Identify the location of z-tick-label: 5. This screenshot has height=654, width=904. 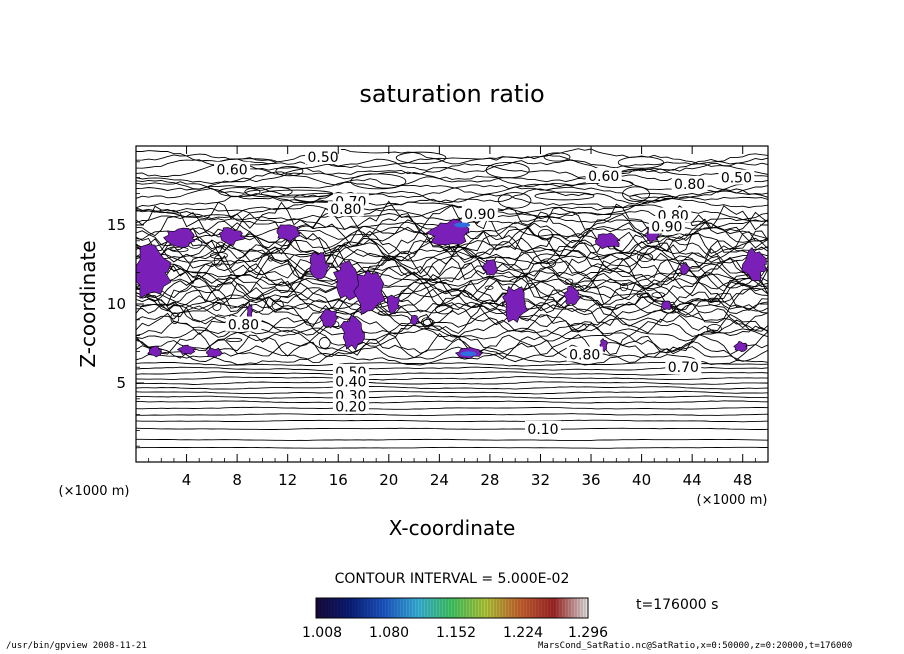
(121, 383).